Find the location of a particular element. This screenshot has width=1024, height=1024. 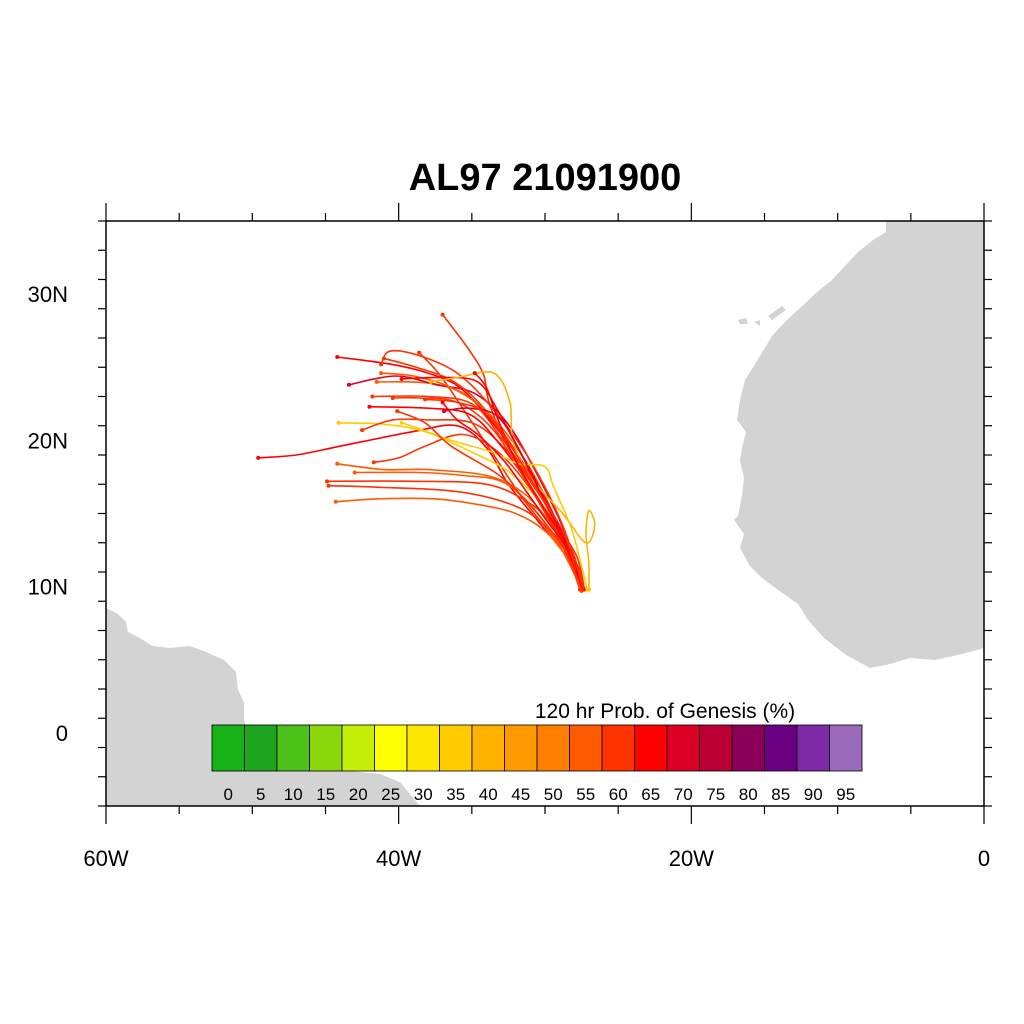

x-tick-label: 0 is located at coordinates (984, 858).